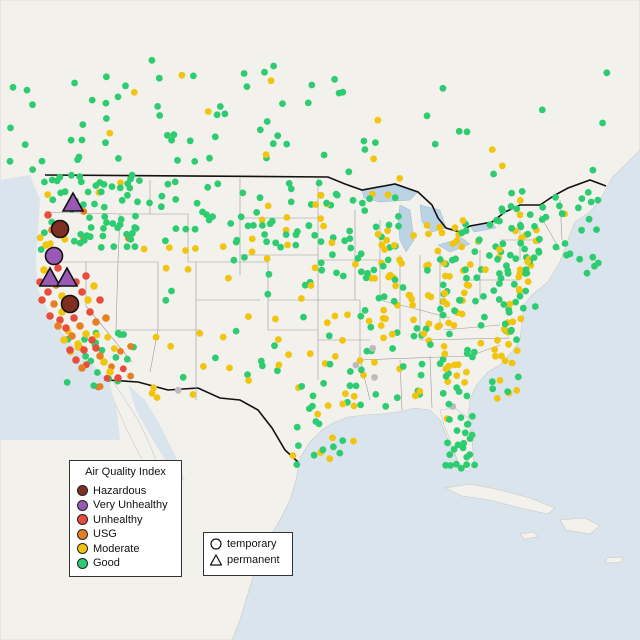 This screenshot has width=640, height=640. Describe the element at coordinates (116, 548) in the screenshot. I see `legend-label: Moderate` at that location.